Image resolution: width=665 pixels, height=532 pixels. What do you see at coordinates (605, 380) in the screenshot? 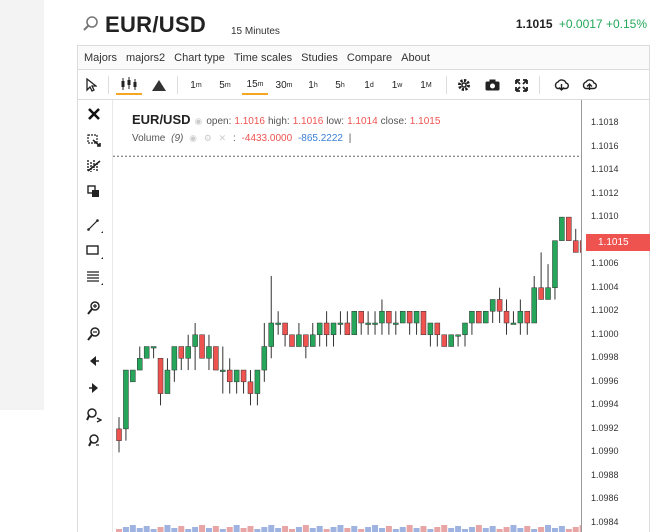
I see `price-tick-label: 1.0996` at bounding box center [605, 380].